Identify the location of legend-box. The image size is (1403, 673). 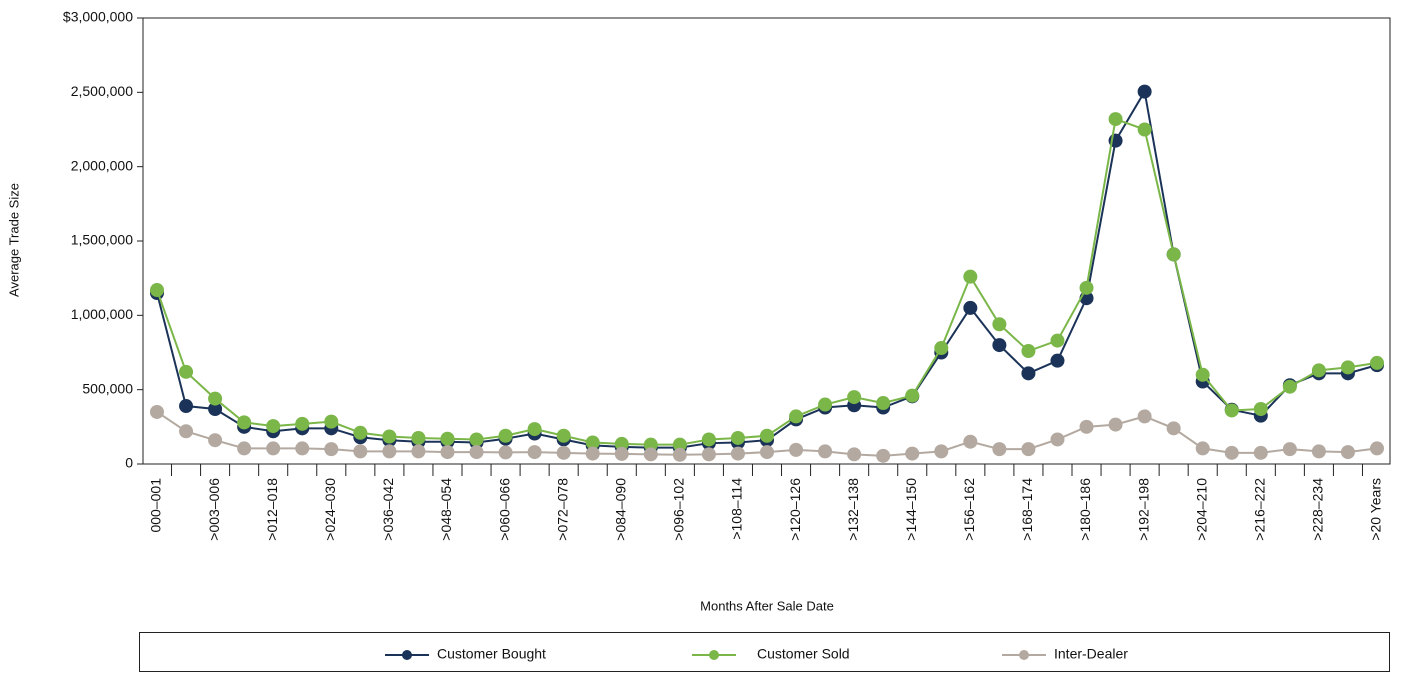
(764, 652).